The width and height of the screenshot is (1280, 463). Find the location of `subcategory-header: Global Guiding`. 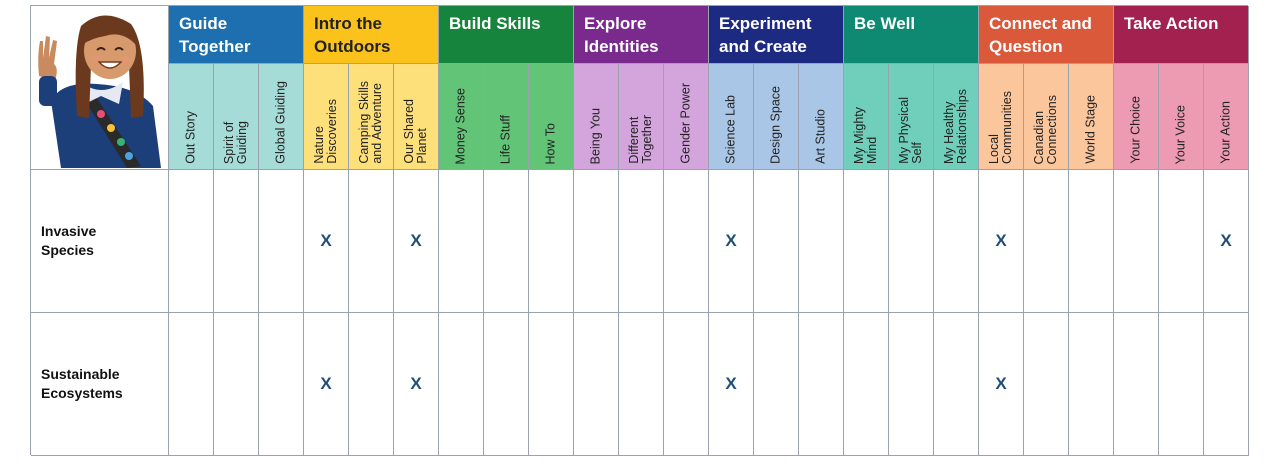

subcategory-header: Global Guiding is located at coordinates (281, 117).